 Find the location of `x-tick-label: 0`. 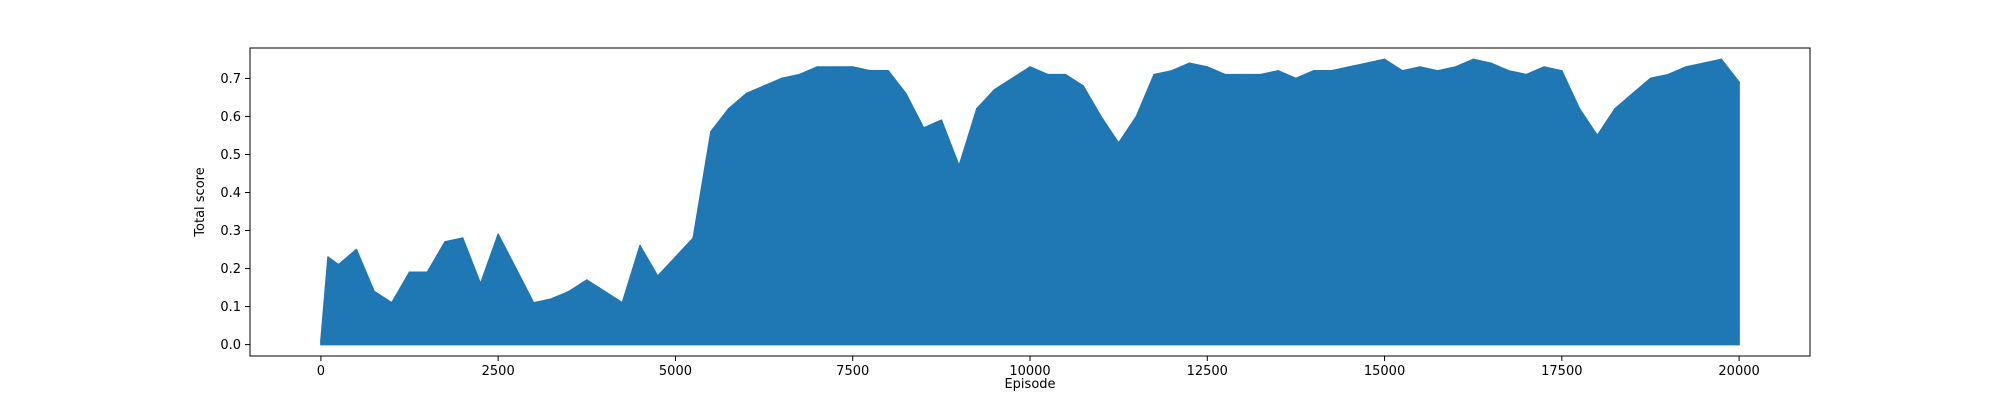

x-tick-label: 0 is located at coordinates (321, 371).